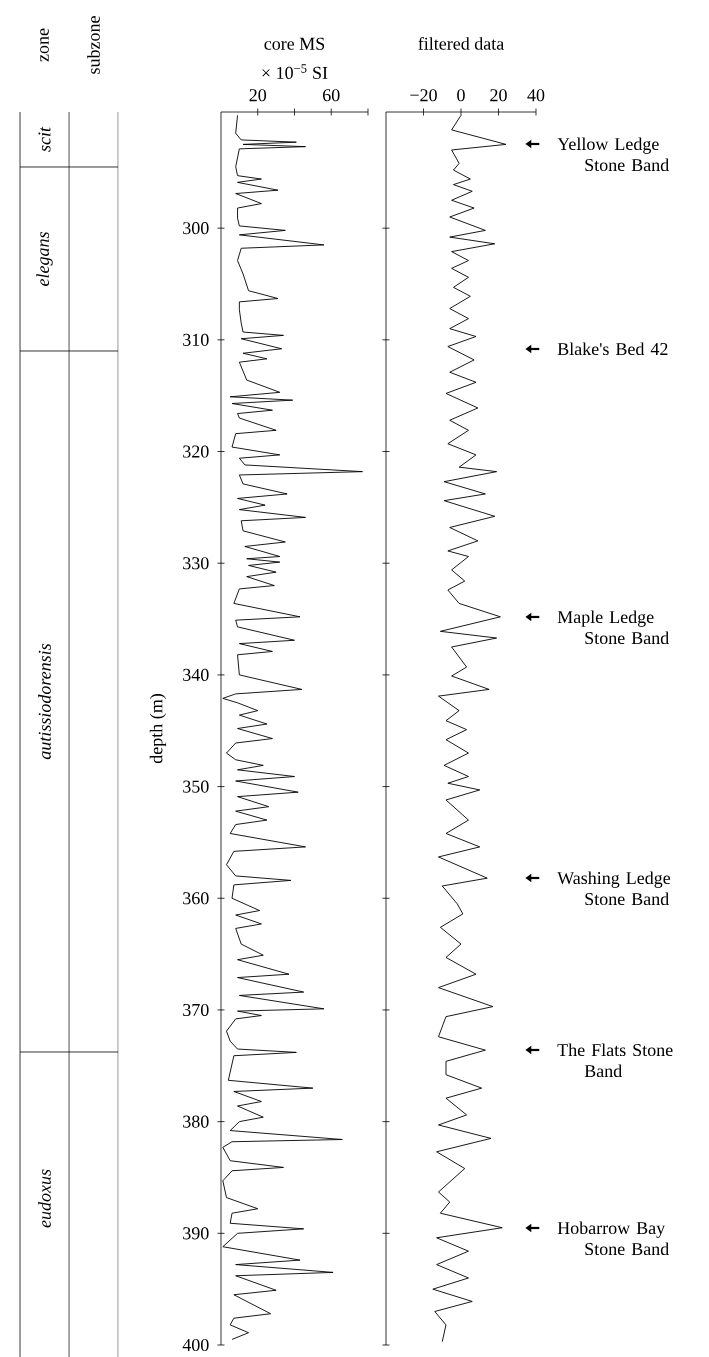 The height and width of the screenshot is (1357, 709). I want to click on text: scit, so click(44, 139).